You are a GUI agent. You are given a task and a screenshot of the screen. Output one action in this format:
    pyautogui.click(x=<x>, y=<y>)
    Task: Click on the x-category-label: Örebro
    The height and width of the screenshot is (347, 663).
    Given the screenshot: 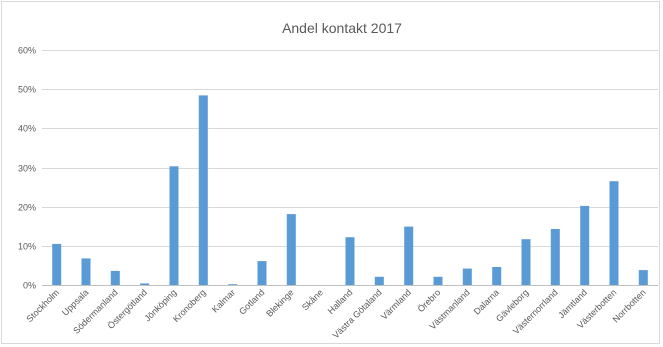 What is the action you would take?
    pyautogui.click(x=429, y=300)
    